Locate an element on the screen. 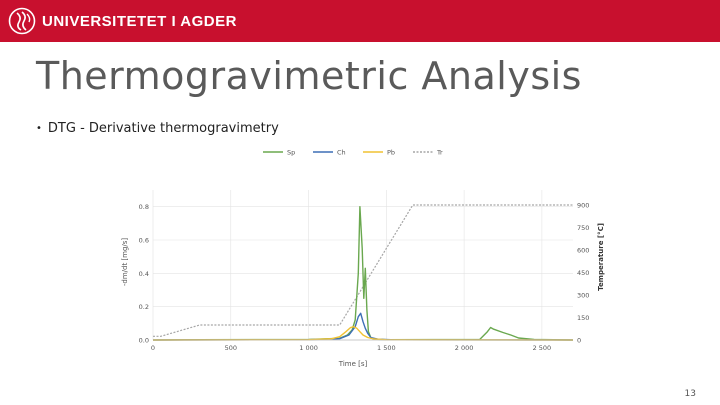  y-axis-label: -dm/dt [mg/s] is located at coordinates (125, 262).